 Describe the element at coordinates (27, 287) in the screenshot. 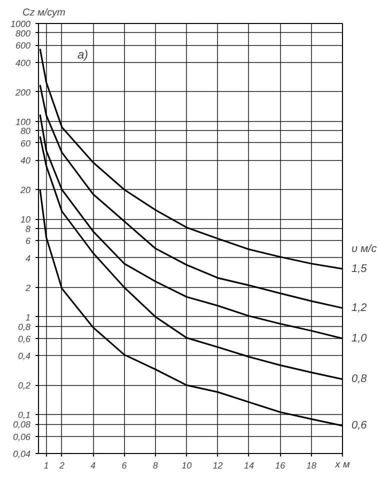

I see `y-tick-label: 2` at that location.